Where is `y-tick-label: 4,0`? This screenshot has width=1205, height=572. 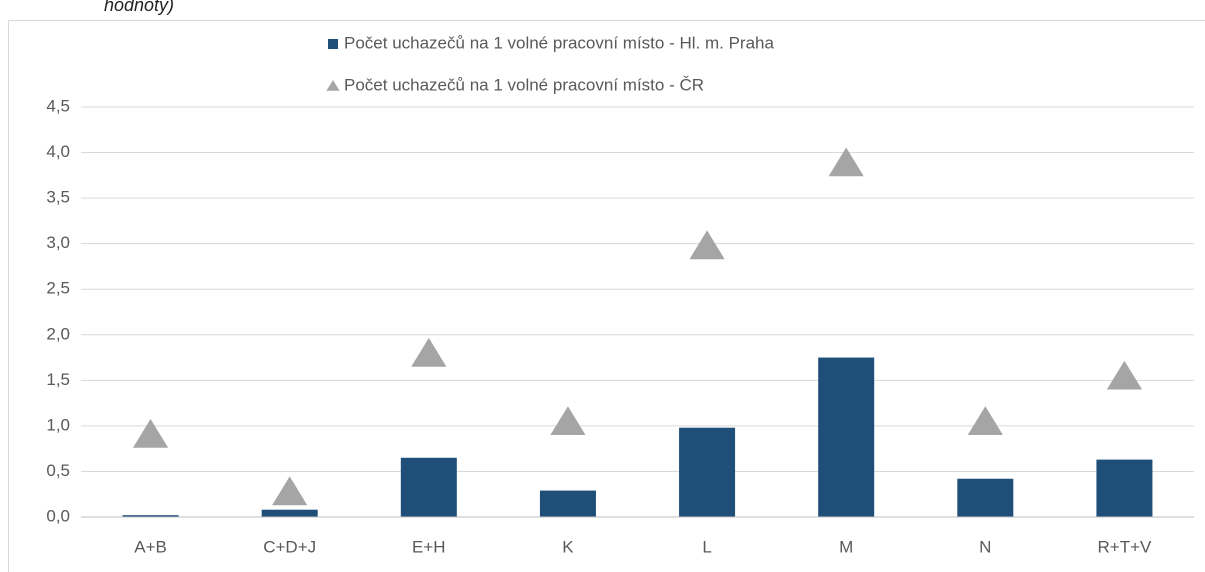
y-tick-label: 4,0 is located at coordinates (58, 151).